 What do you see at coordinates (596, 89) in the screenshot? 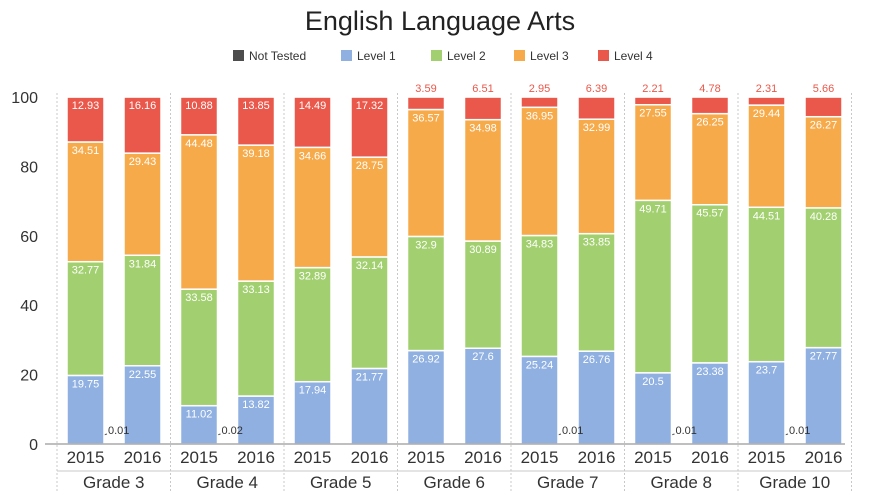
I see `data-label-level-4: 6.39` at bounding box center [596, 89].